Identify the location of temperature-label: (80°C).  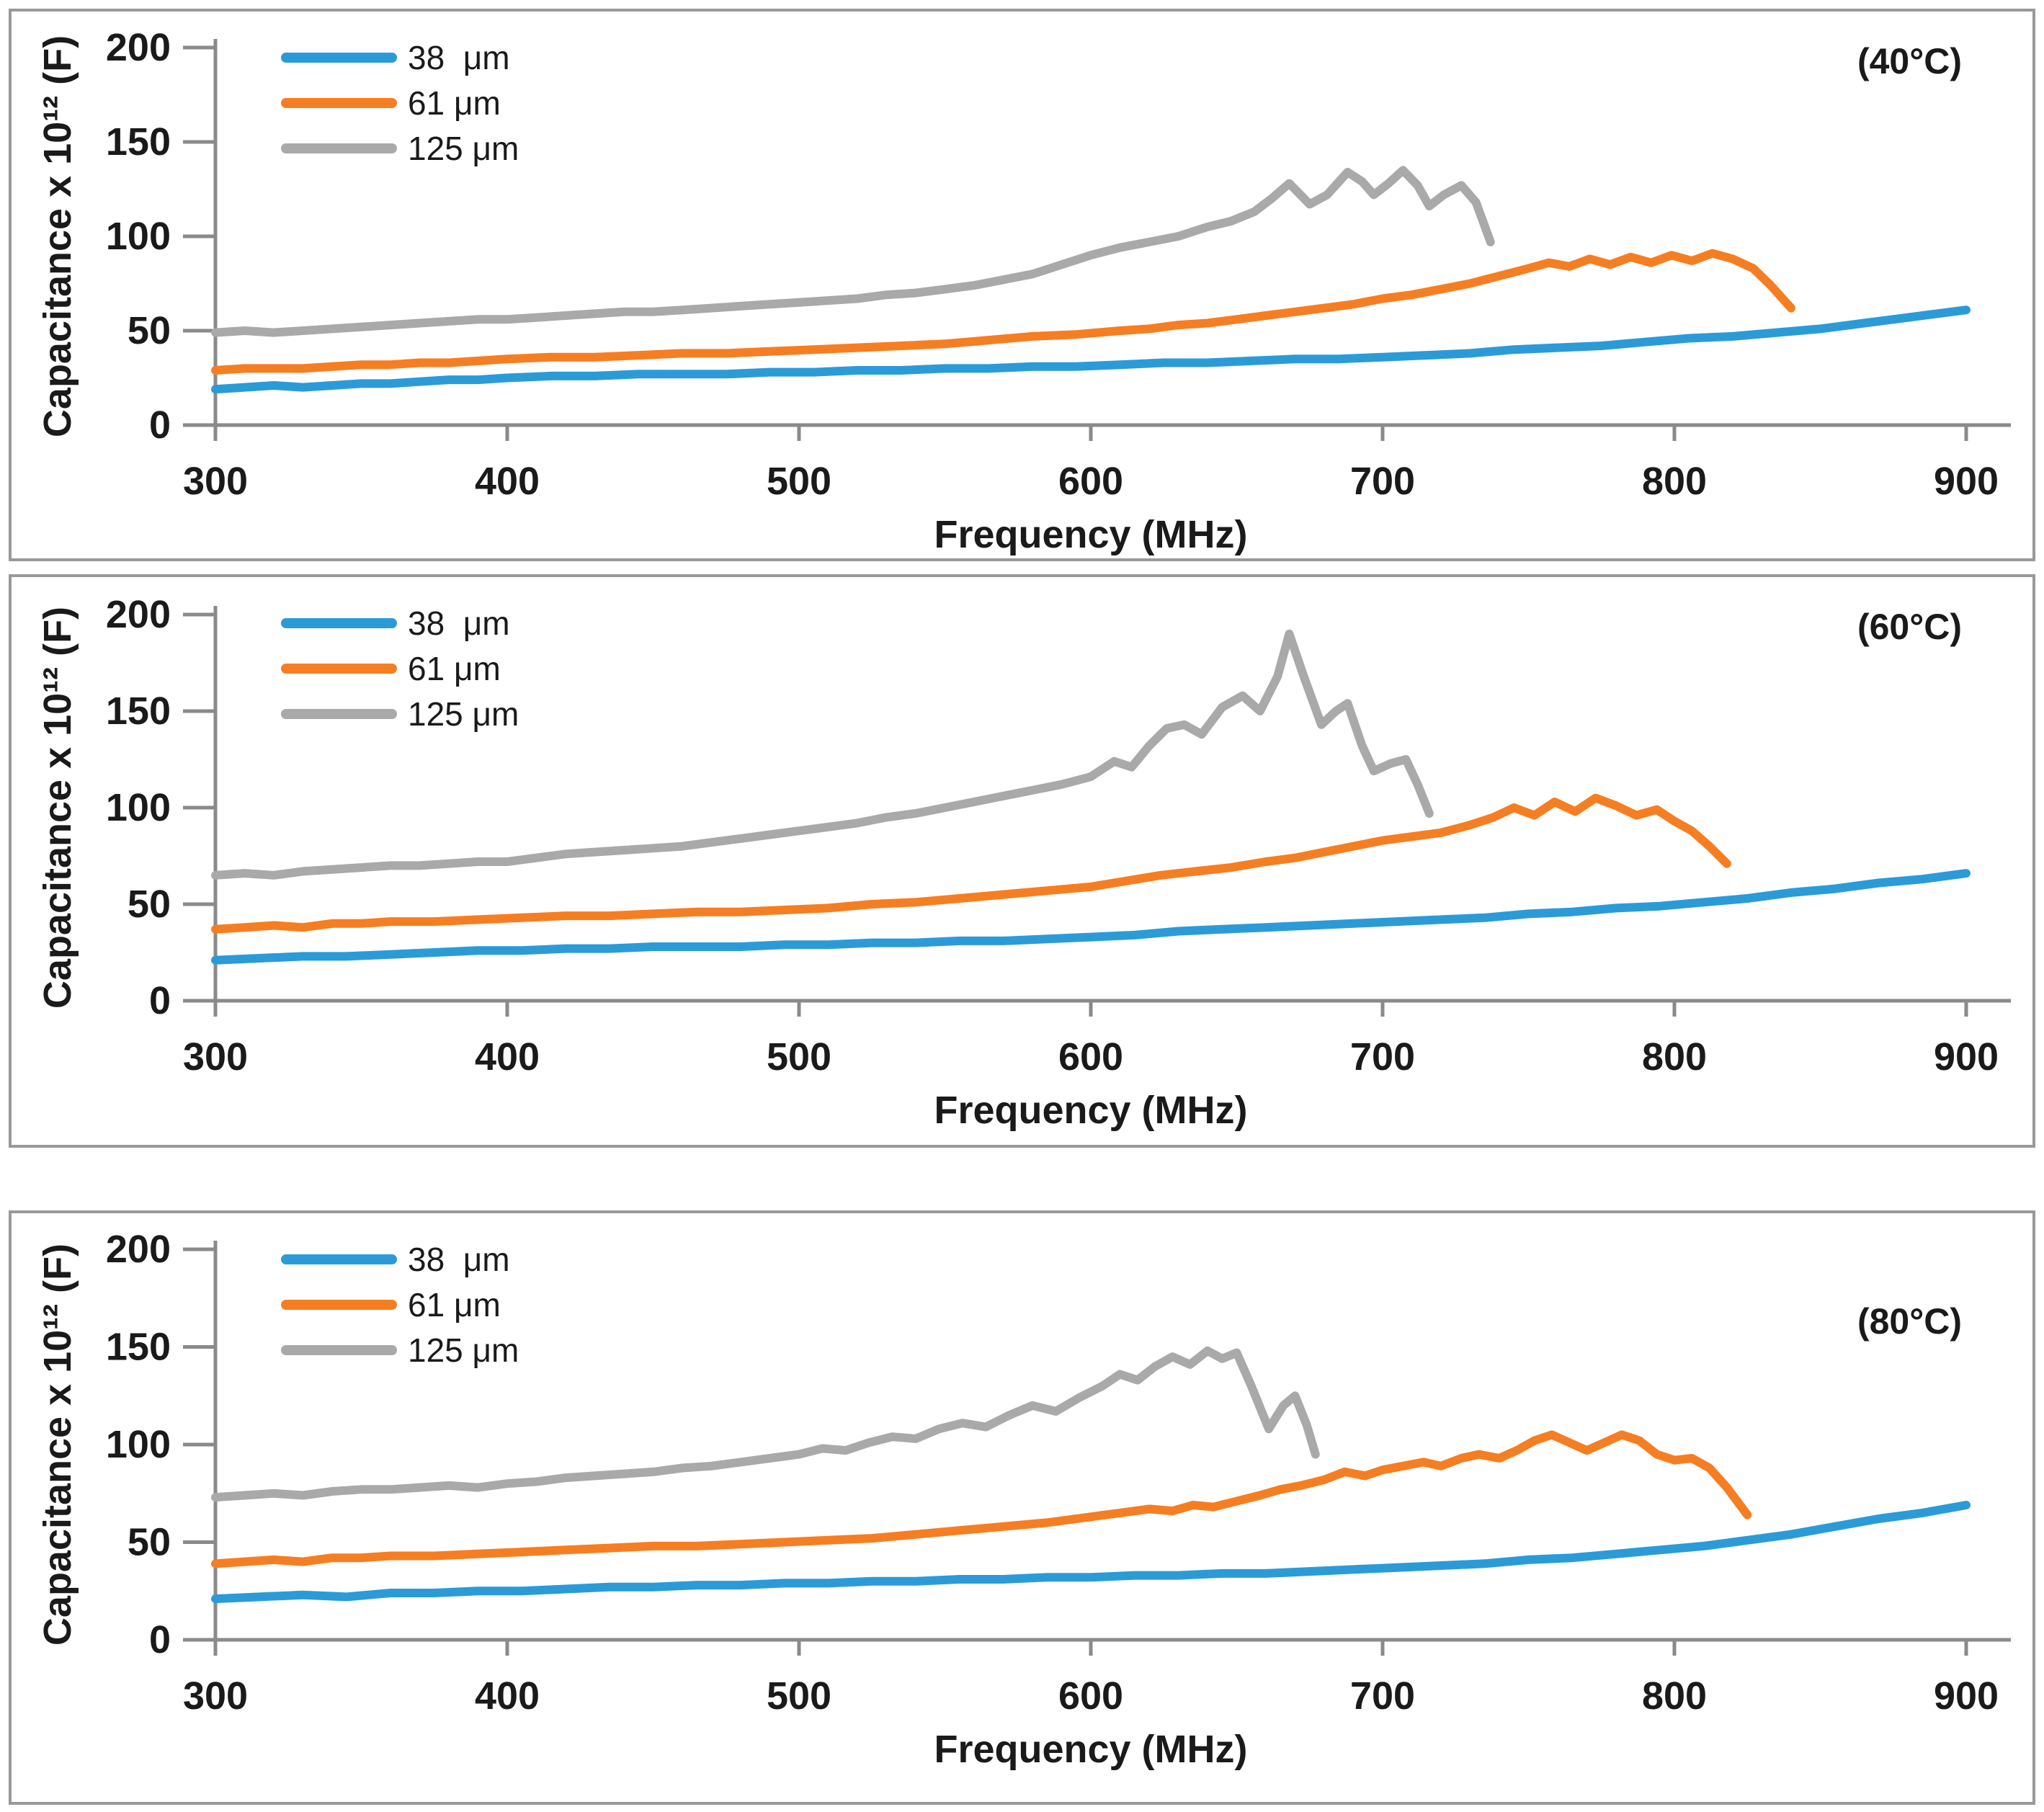
(1910, 1321).